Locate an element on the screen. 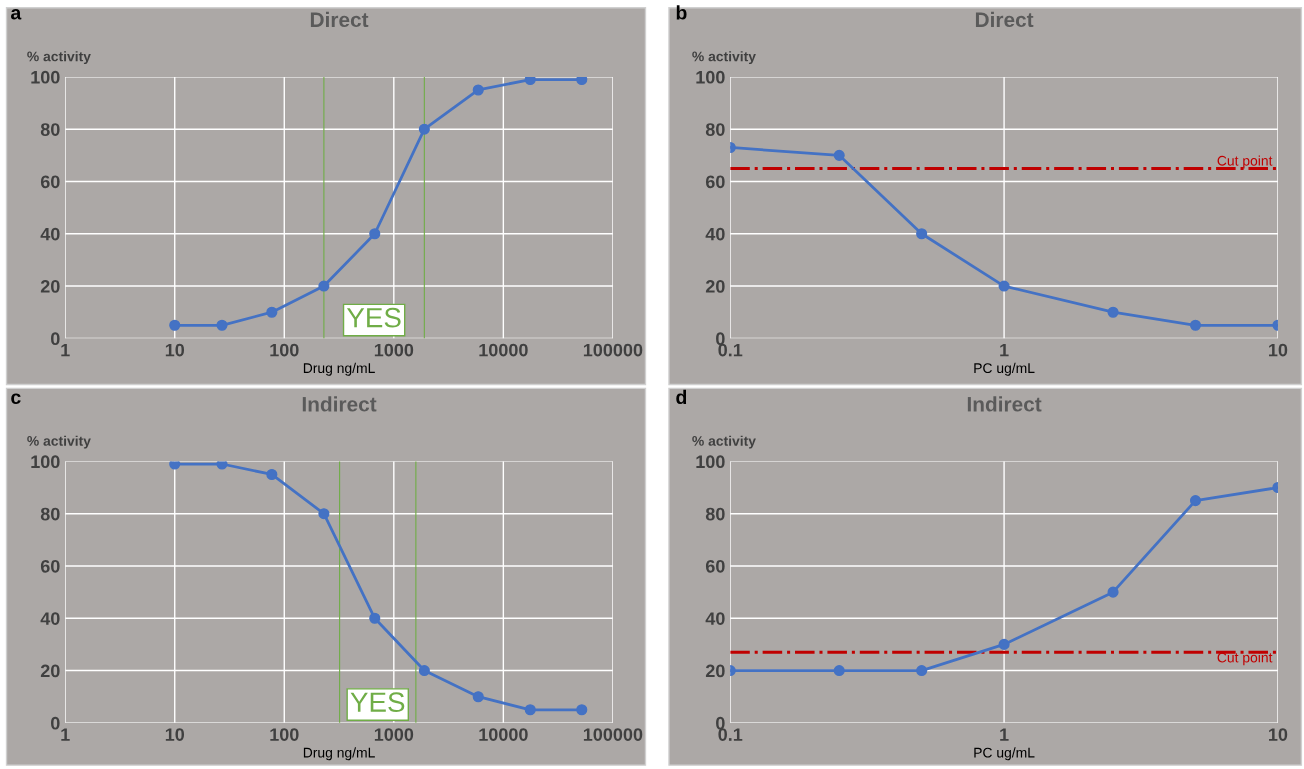 This screenshot has height=769, width=1304. text: a is located at coordinates (16, 14).